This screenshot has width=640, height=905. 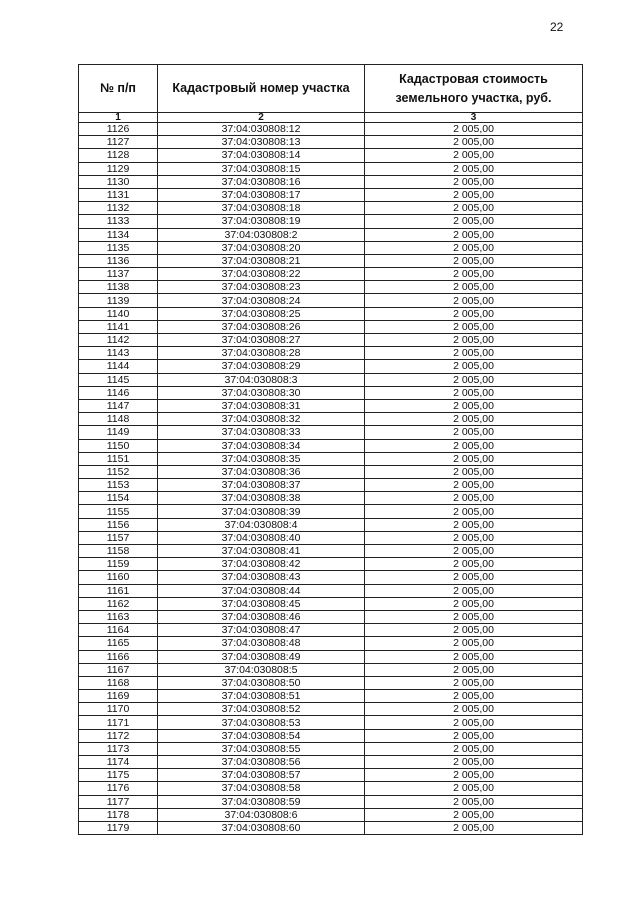 I want to click on table-row: 1132 37:04:030808:18 2 005,00, so click(x=330, y=208).